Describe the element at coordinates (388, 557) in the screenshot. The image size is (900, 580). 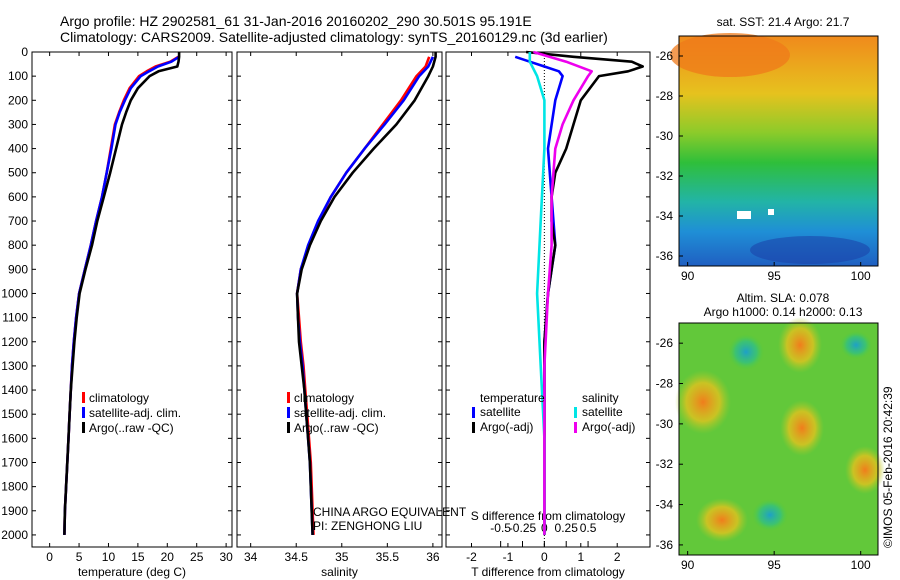
I see `salinity-x-tick-label: 35.5` at that location.